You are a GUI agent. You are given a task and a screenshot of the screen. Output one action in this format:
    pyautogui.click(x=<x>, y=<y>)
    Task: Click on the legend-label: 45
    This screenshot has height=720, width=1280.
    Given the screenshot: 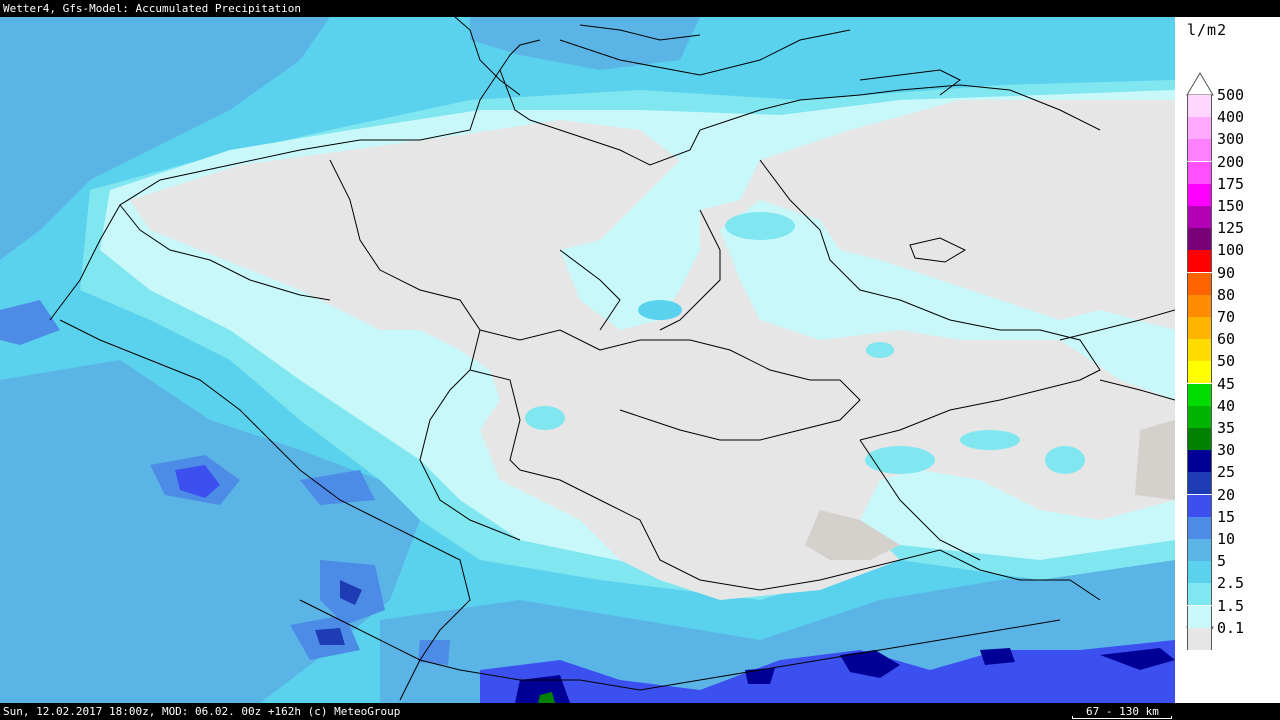 What is the action you would take?
    pyautogui.click(x=1226, y=383)
    